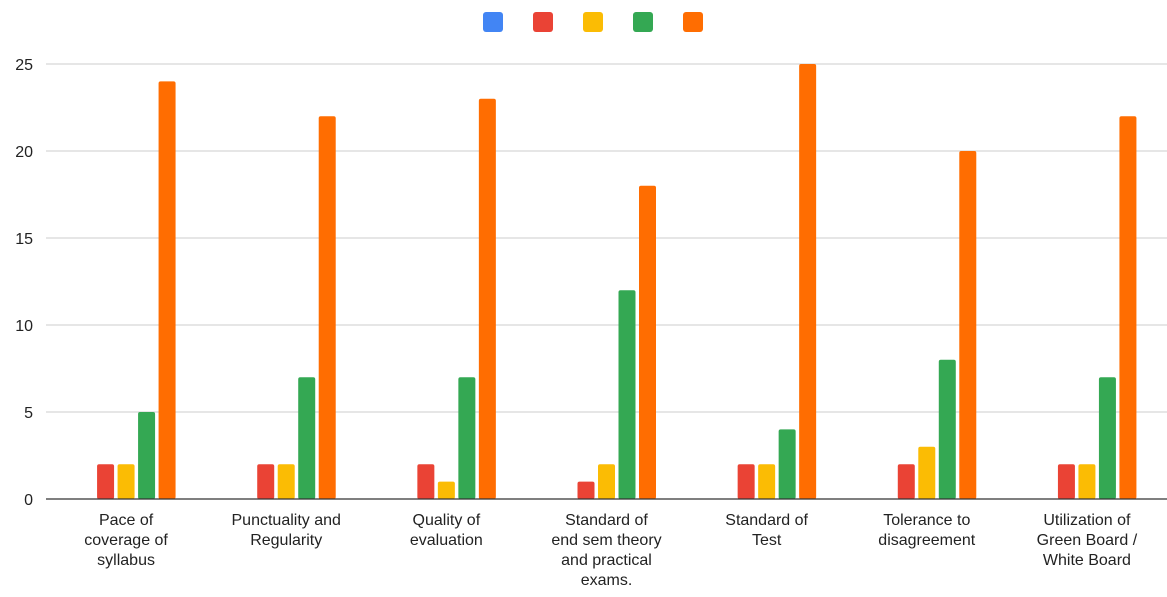  What do you see at coordinates (24, 152) in the screenshot?
I see `y-tick-label: 20` at bounding box center [24, 152].